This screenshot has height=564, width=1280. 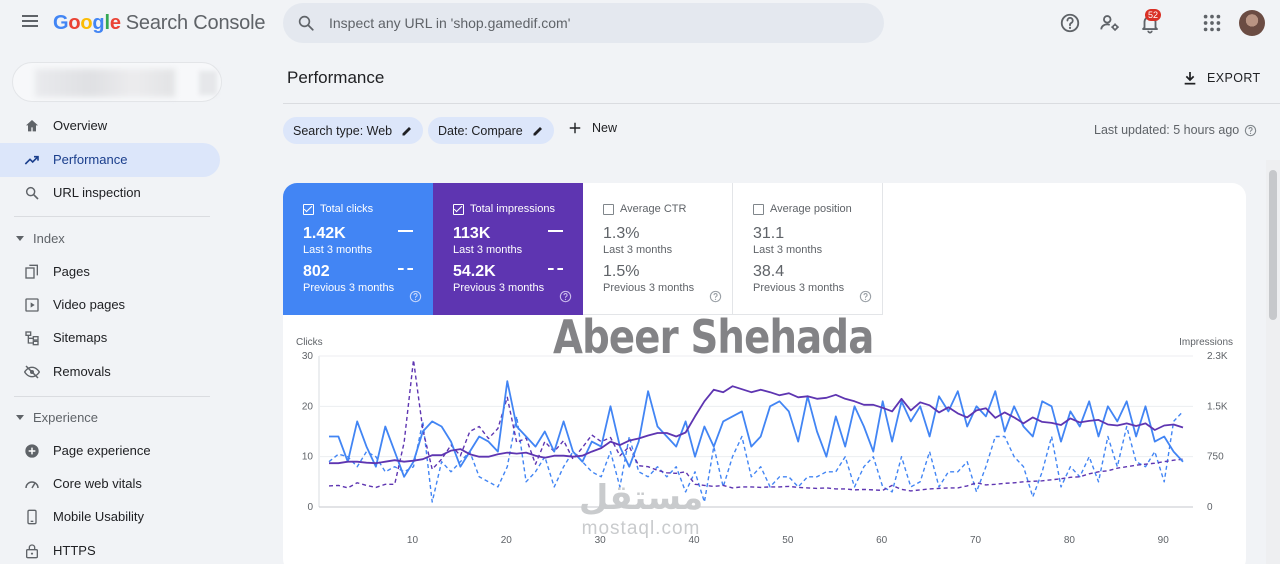 I want to click on filter-chip-label: Search type: Web, so click(x=343, y=130).